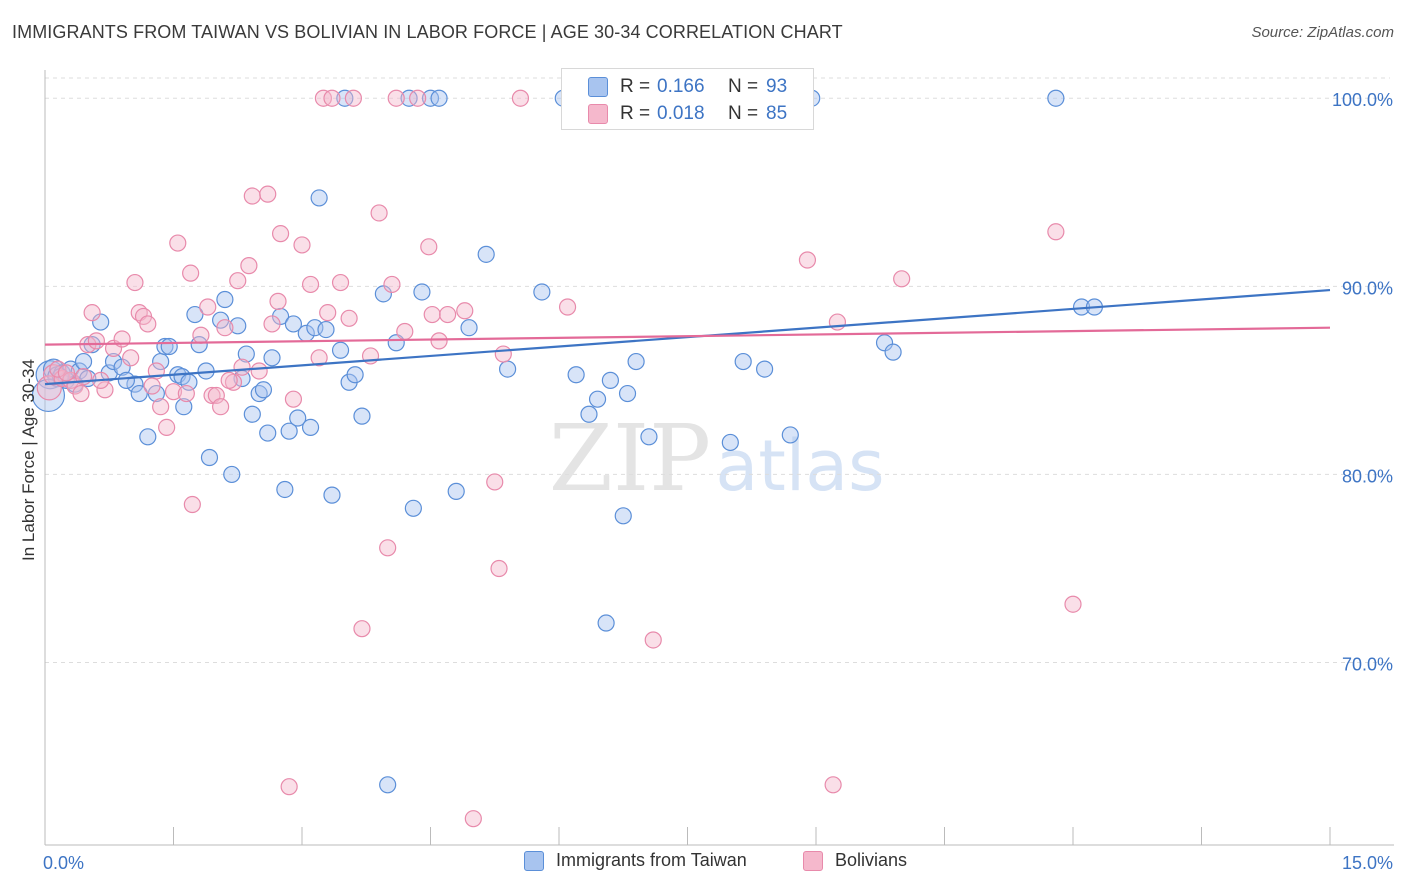 The width and height of the screenshot is (1406, 892). What do you see at coordinates (871, 860) in the screenshot?
I see `series-label-bolivians: Bolivians` at bounding box center [871, 860].